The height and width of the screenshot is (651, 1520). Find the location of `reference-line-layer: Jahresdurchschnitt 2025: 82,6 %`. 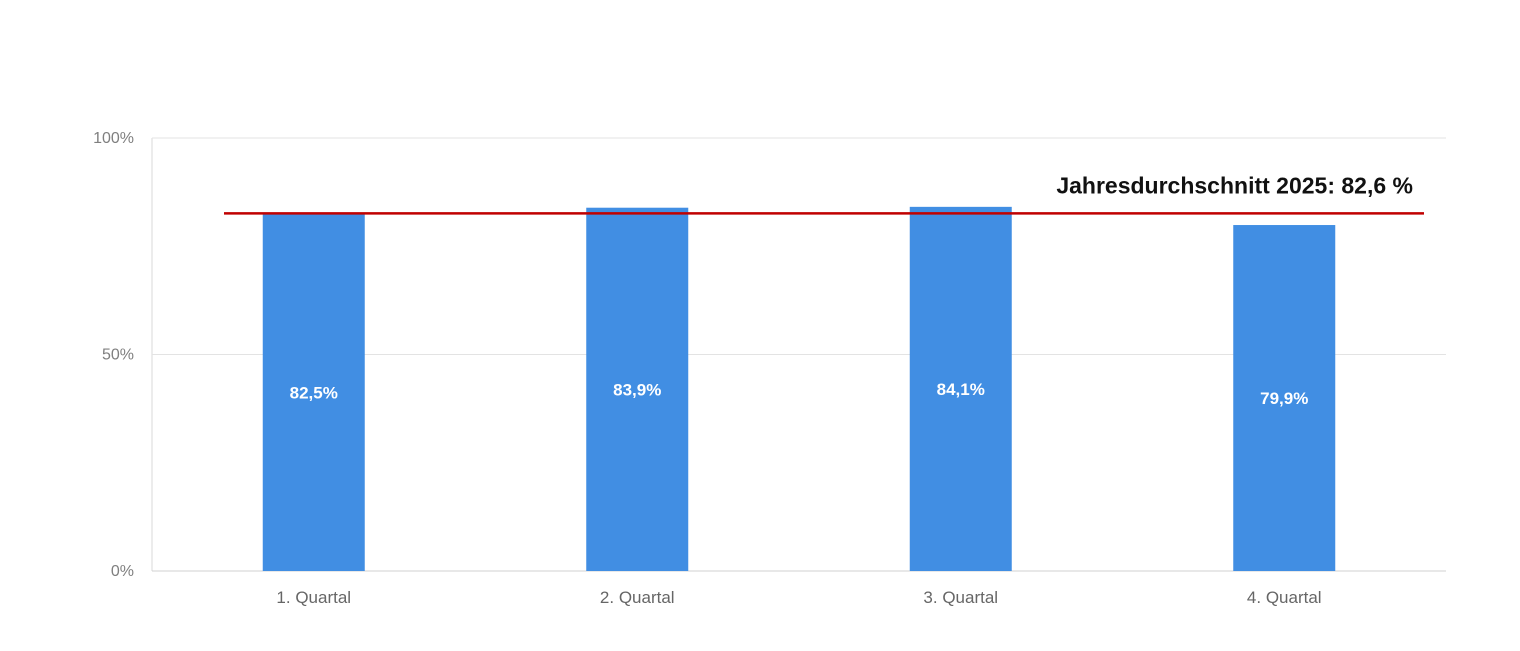

reference-line-layer: Jahresdurchschnitt 2025: 82,6 % is located at coordinates (824, 193).